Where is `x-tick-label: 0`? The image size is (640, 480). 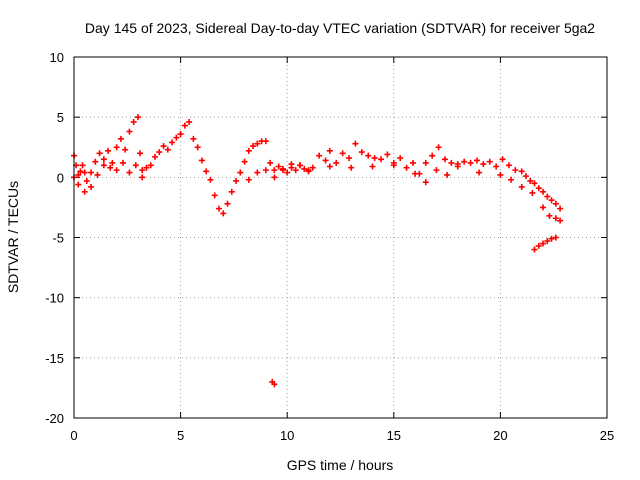 x-tick-label: 0 is located at coordinates (73, 435).